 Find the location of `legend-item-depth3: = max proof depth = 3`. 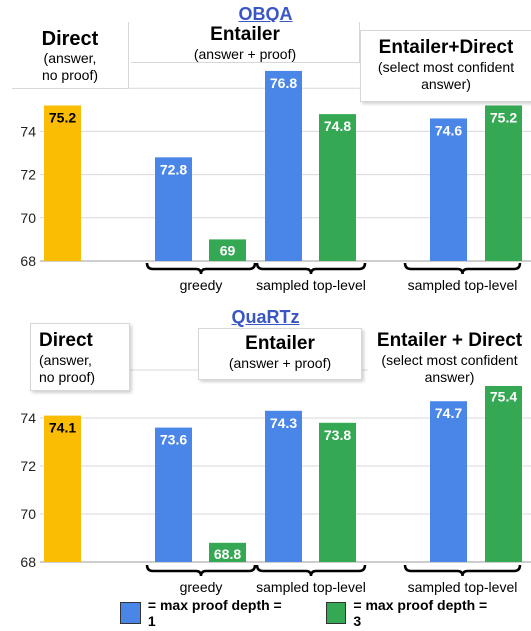

legend-item-depth3: = max proof depth = 3 is located at coordinates (408, 613).